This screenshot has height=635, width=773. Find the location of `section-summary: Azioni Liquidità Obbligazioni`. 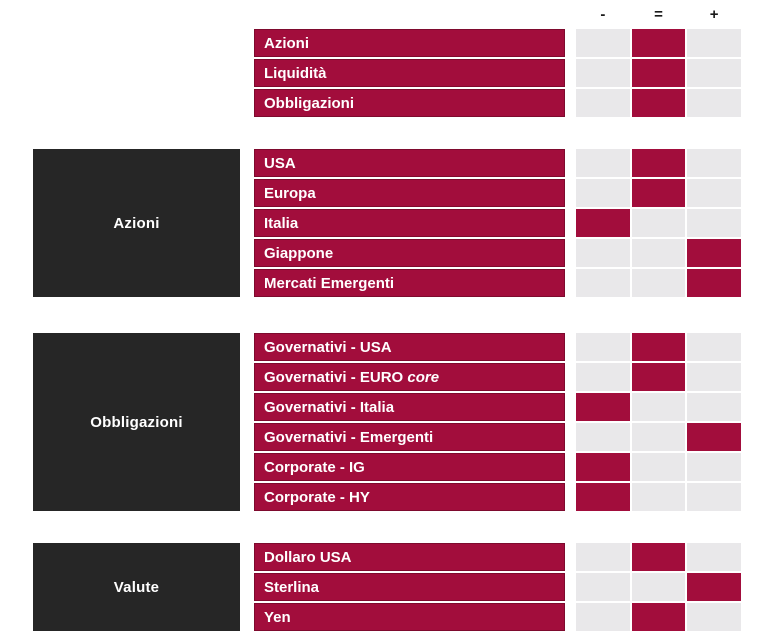

section-summary: Azioni Liquidità Obbligazioni is located at coordinates (386, 73).